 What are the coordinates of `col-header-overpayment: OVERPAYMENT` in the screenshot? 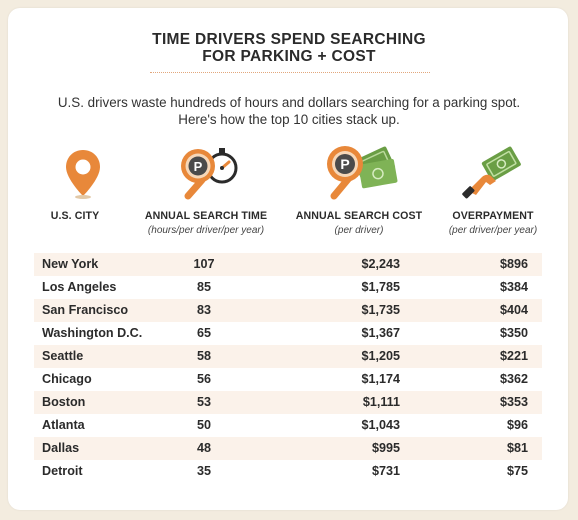 It's located at (493, 216).